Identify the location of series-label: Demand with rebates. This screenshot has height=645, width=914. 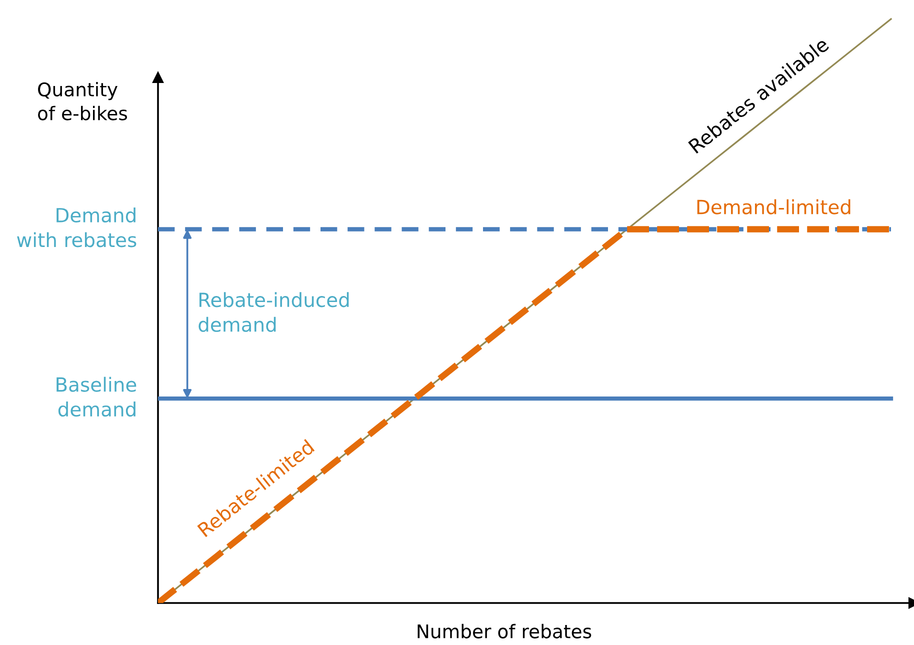
(76, 227).